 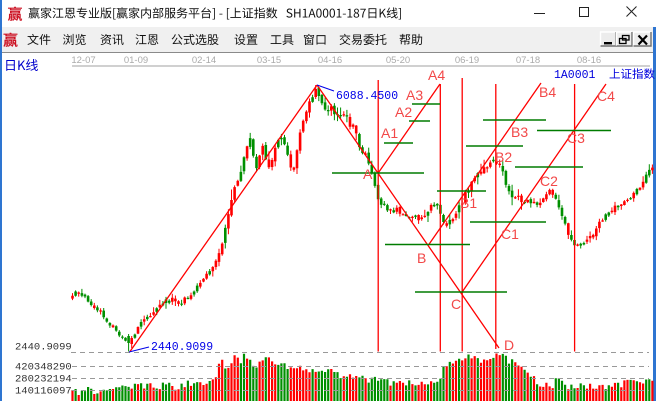 What do you see at coordinates (547, 92) in the screenshot?
I see `svg-text: B4` at bounding box center [547, 92].